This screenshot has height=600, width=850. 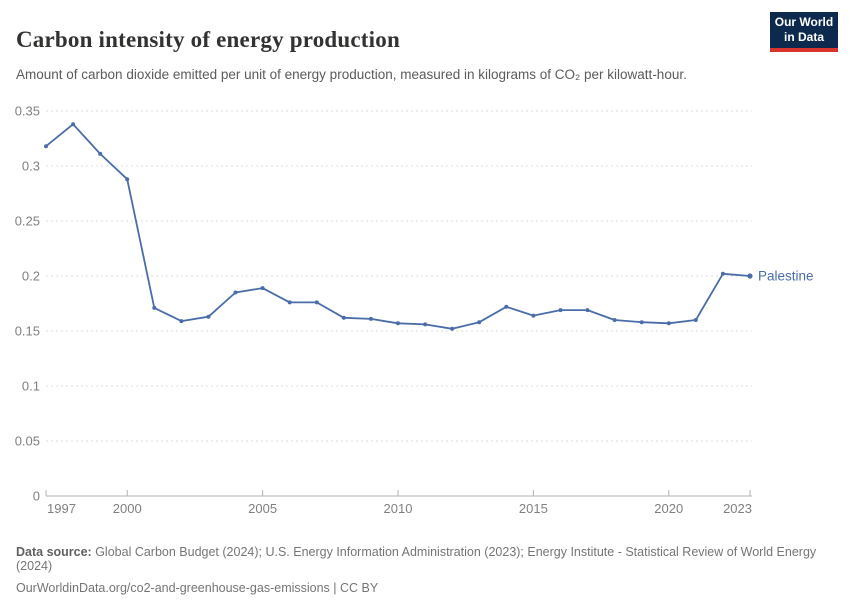 What do you see at coordinates (127, 508) in the screenshot?
I see `x-axis-tick-label: 2000` at bounding box center [127, 508].